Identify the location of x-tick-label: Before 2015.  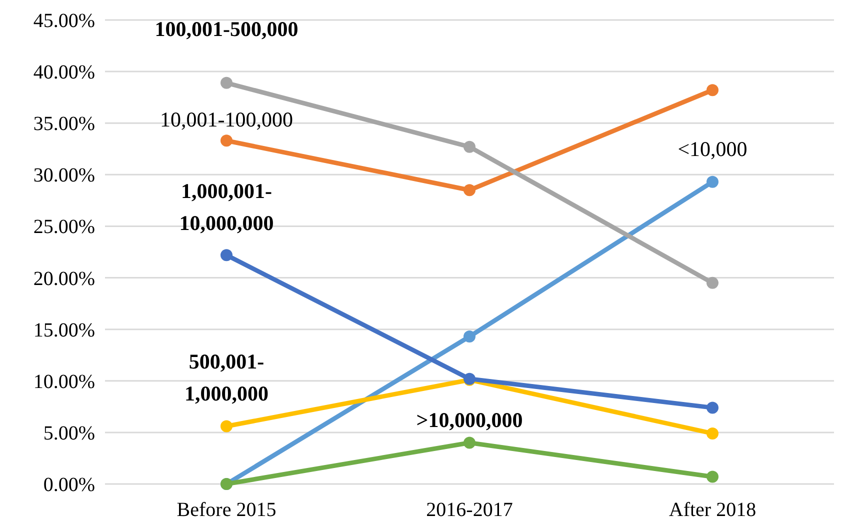
(226, 510).